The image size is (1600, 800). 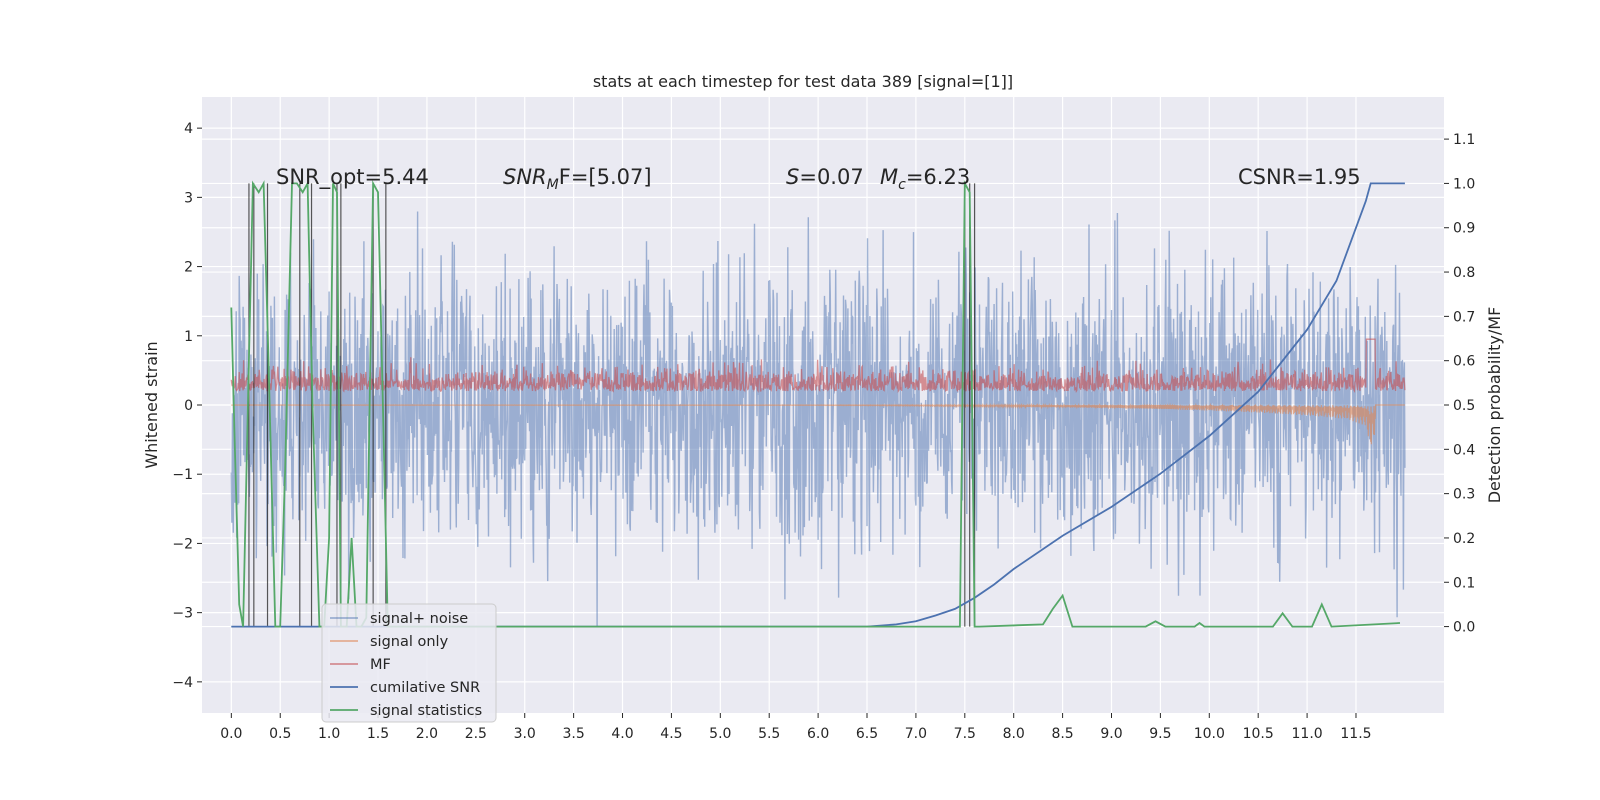 I want to click on y-tick-label-right: 0.7, so click(x=1464, y=317).